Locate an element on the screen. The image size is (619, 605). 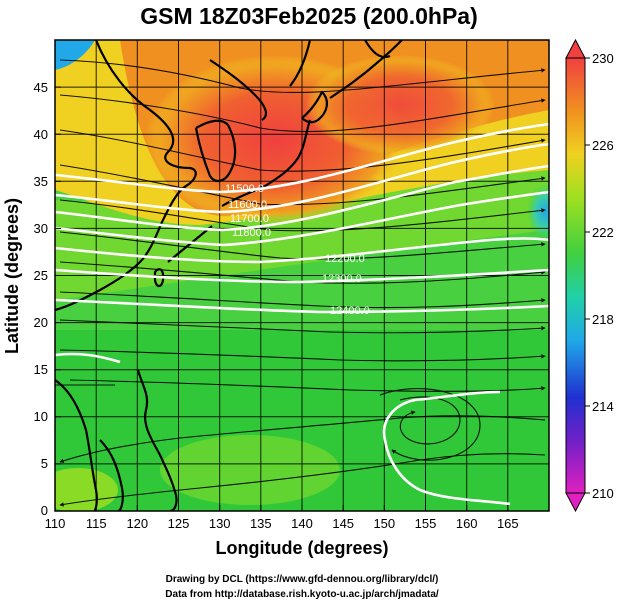
warm-spot-southwest is located at coordinates (86, 489).